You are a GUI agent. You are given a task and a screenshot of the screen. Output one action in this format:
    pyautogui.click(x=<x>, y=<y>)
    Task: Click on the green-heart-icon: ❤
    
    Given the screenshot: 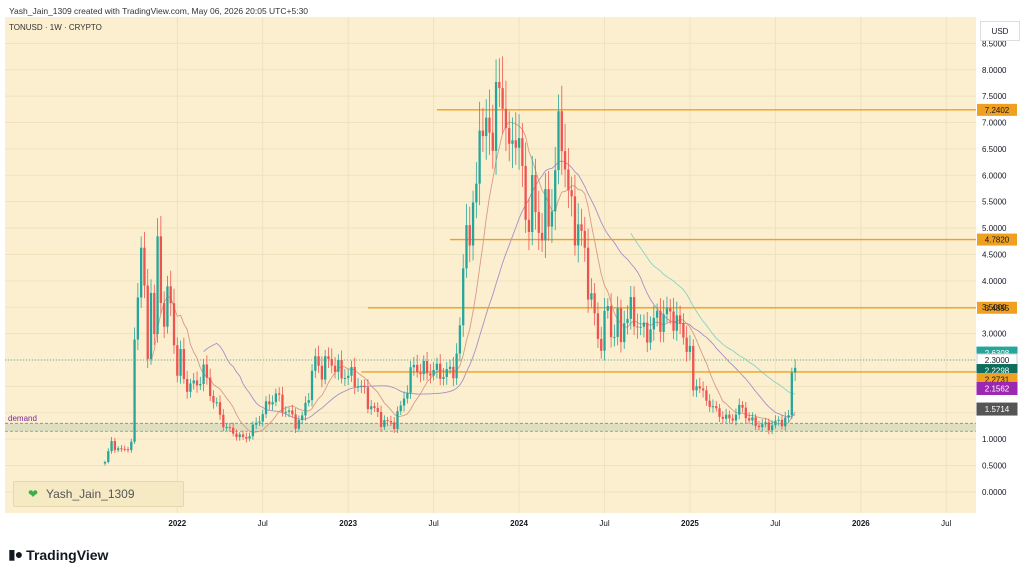 What is the action you would take?
    pyautogui.click(x=33, y=494)
    